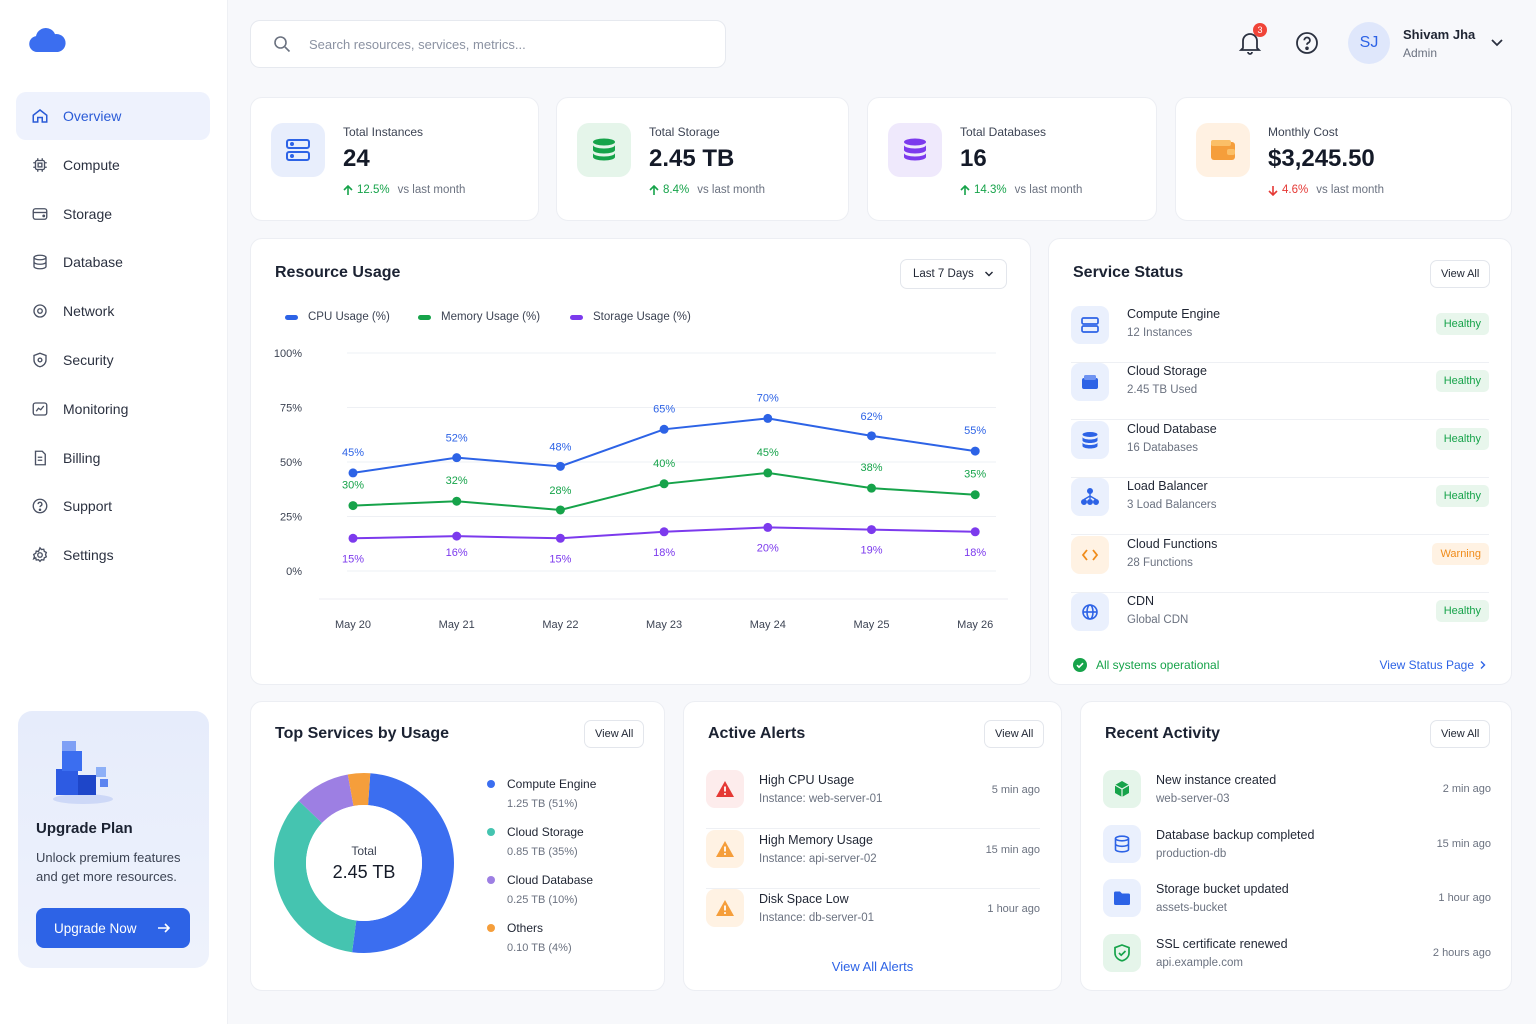  Describe the element at coordinates (113, 458) in the screenshot. I see `sidebar-item-billing: Billing` at that location.